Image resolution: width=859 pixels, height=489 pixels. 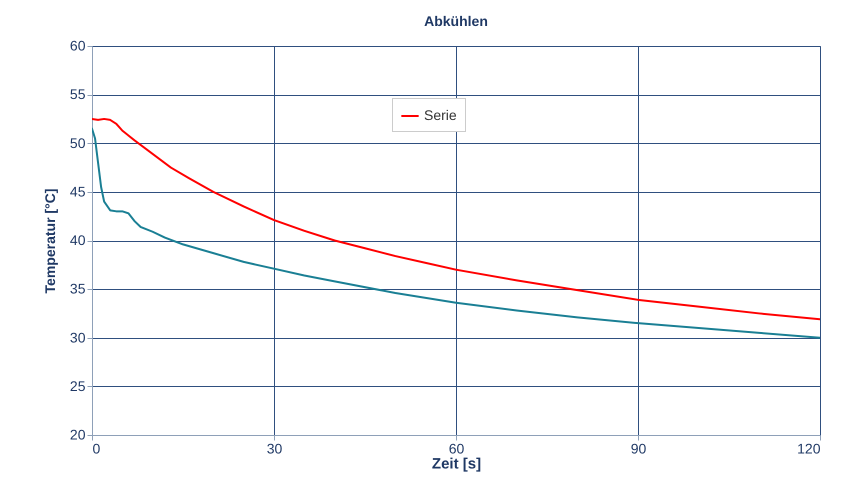 What do you see at coordinates (78, 240) in the screenshot?
I see `y-tick-label: 40` at bounding box center [78, 240].